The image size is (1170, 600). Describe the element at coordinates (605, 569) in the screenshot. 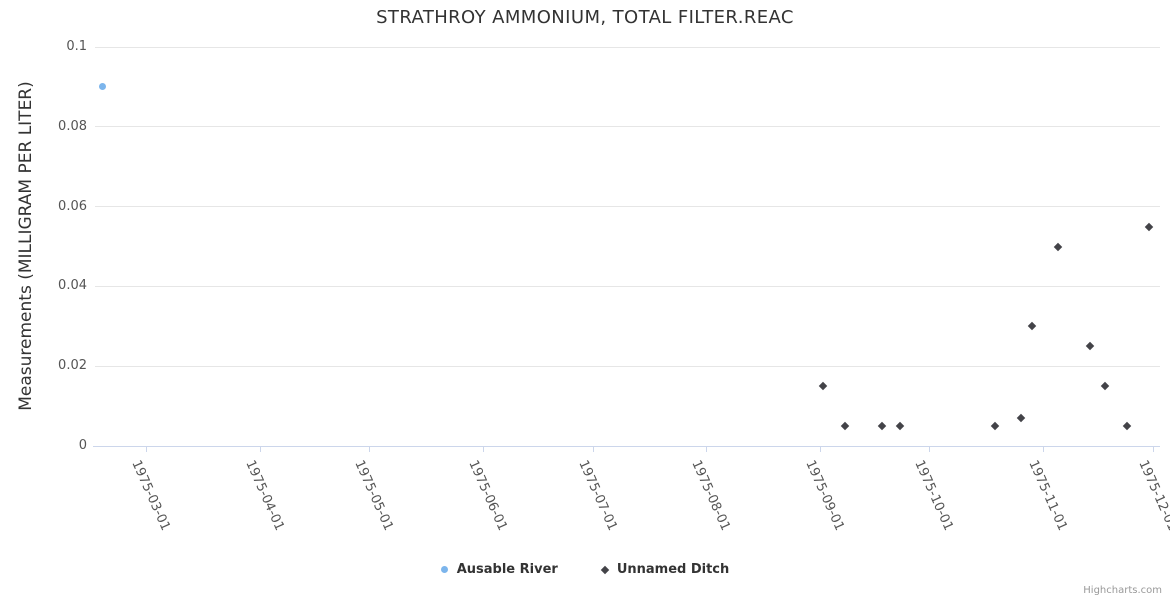

I see `diamond-marker-icon` at that location.